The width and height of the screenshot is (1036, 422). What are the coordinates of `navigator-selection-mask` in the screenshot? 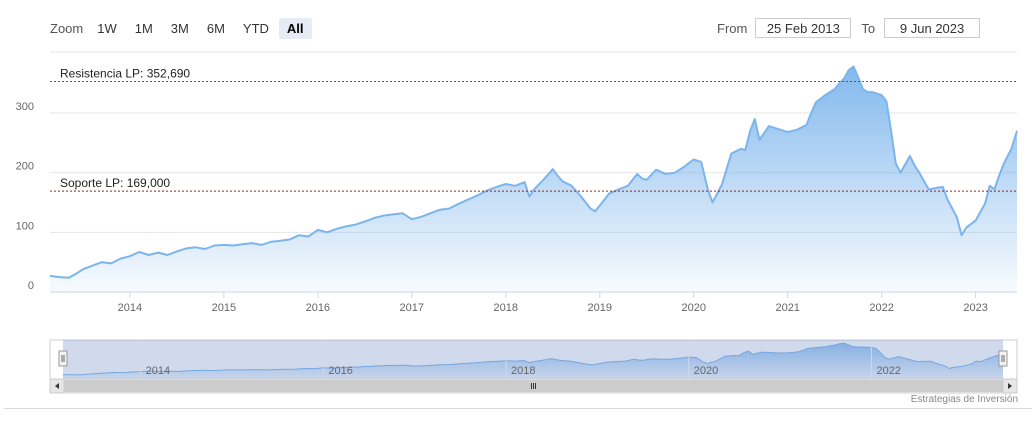 It's located at (533, 359).